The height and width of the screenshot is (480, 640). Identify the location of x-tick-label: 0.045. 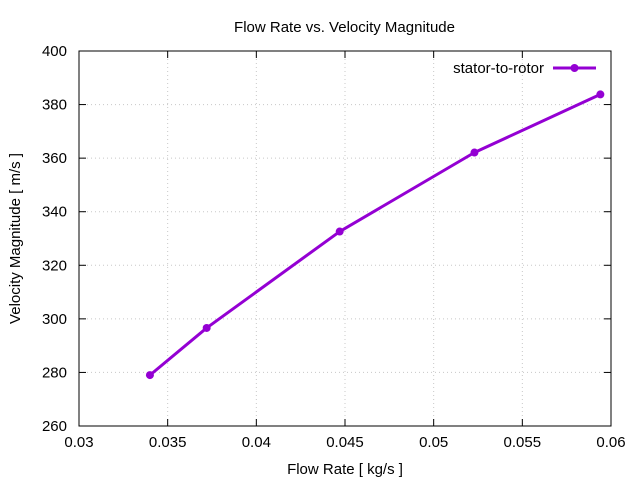
(345, 442).